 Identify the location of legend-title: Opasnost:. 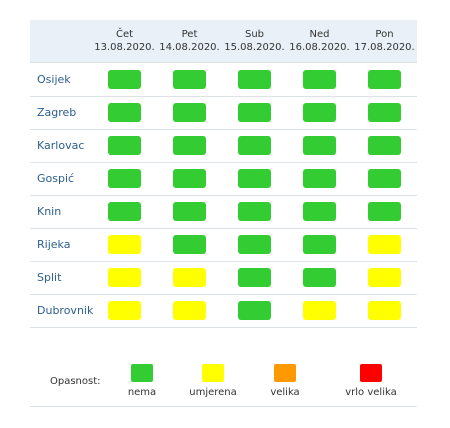
(75, 381).